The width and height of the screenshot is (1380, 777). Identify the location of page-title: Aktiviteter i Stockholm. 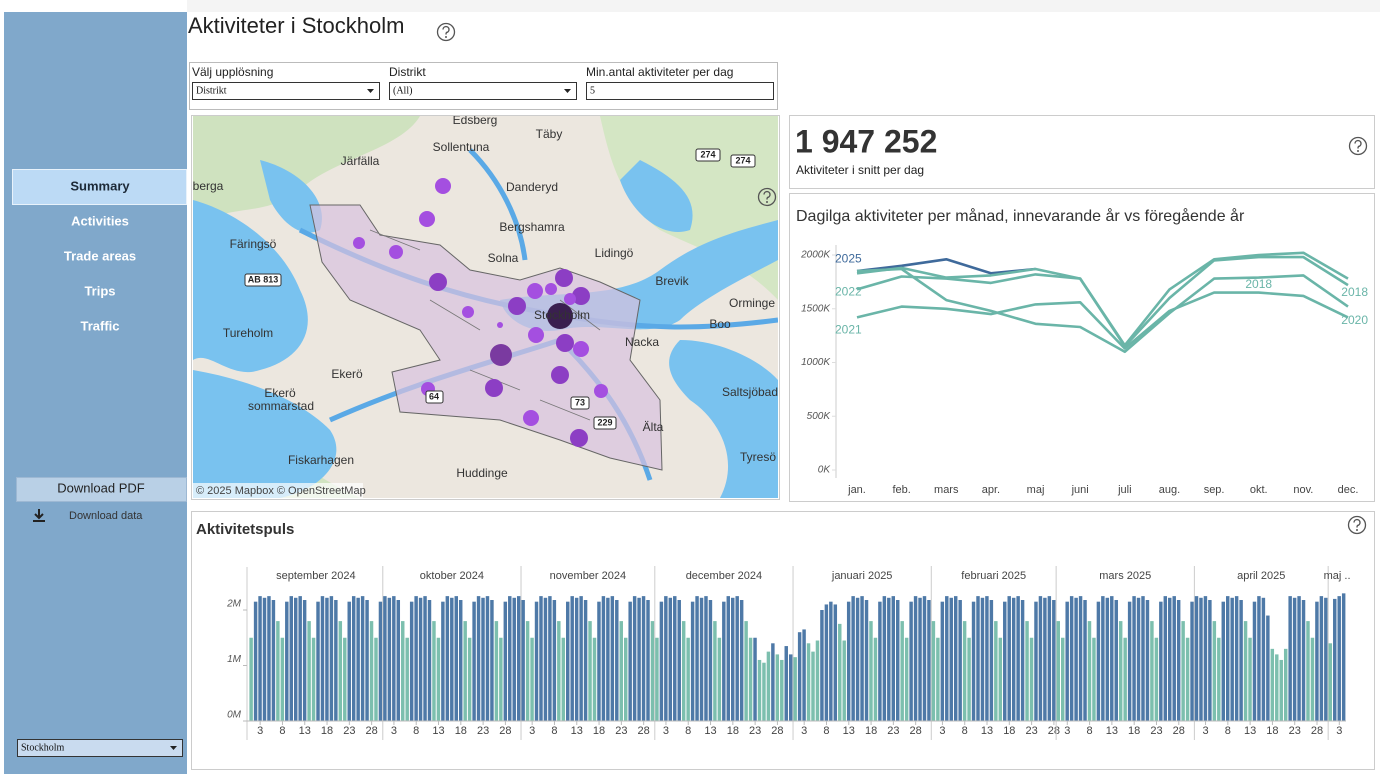
(296, 25).